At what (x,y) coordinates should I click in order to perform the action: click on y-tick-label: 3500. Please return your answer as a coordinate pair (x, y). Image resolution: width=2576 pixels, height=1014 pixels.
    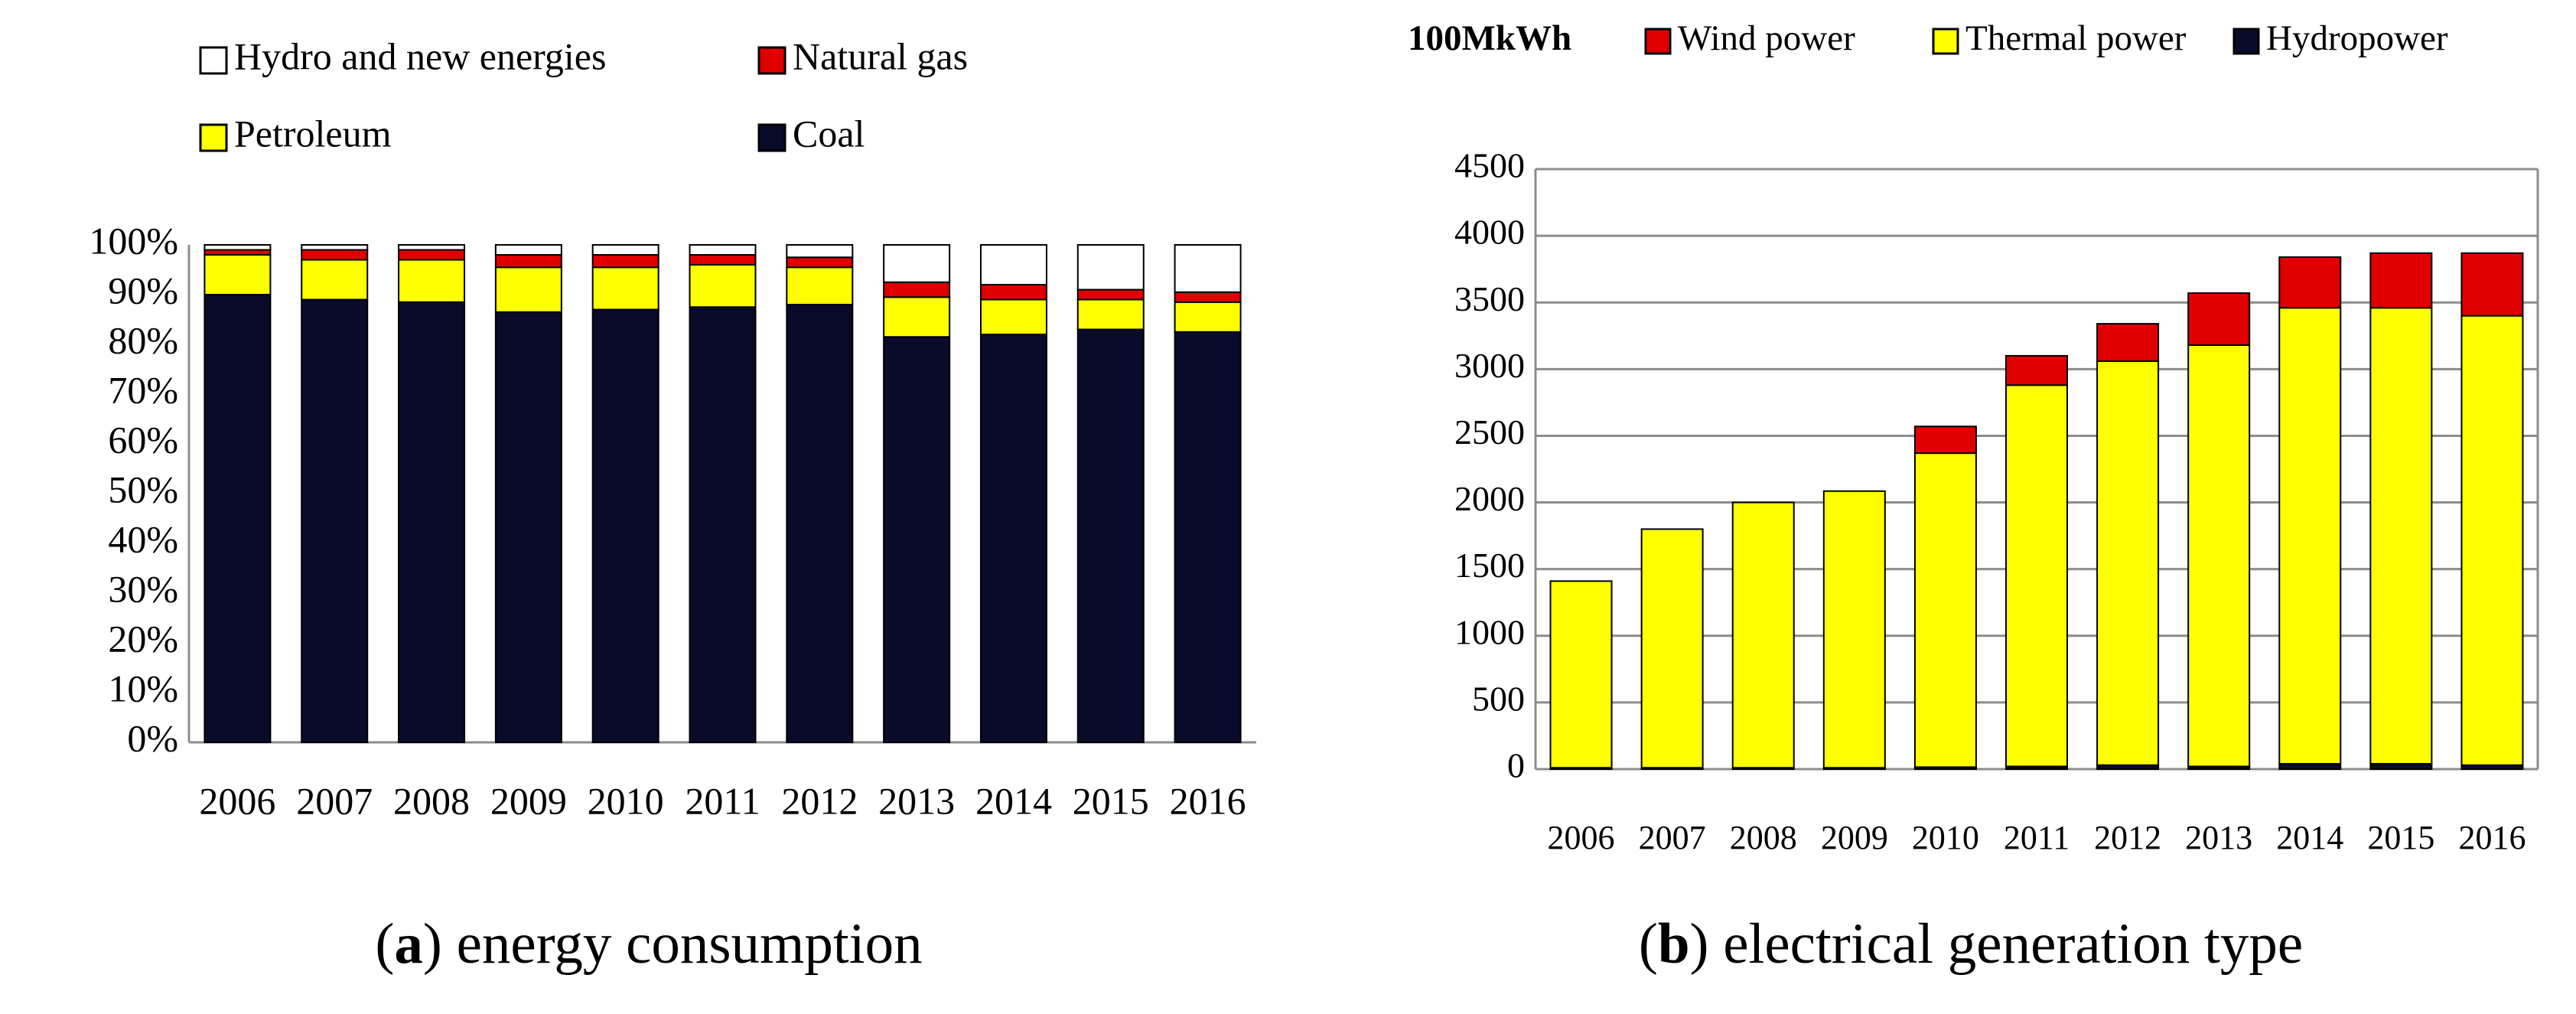
    Looking at the image, I should click on (1490, 298).